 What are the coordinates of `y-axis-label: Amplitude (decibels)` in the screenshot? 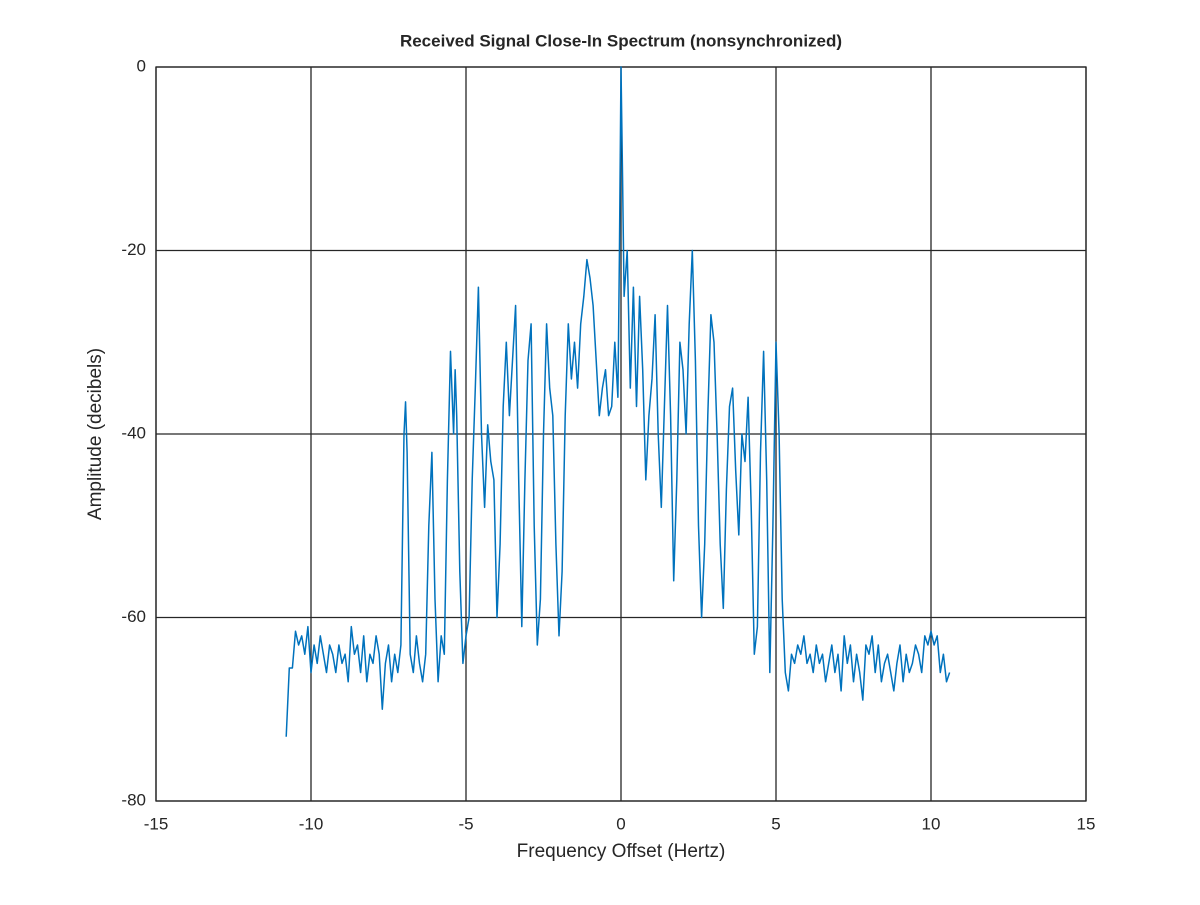 It's located at (95, 434).